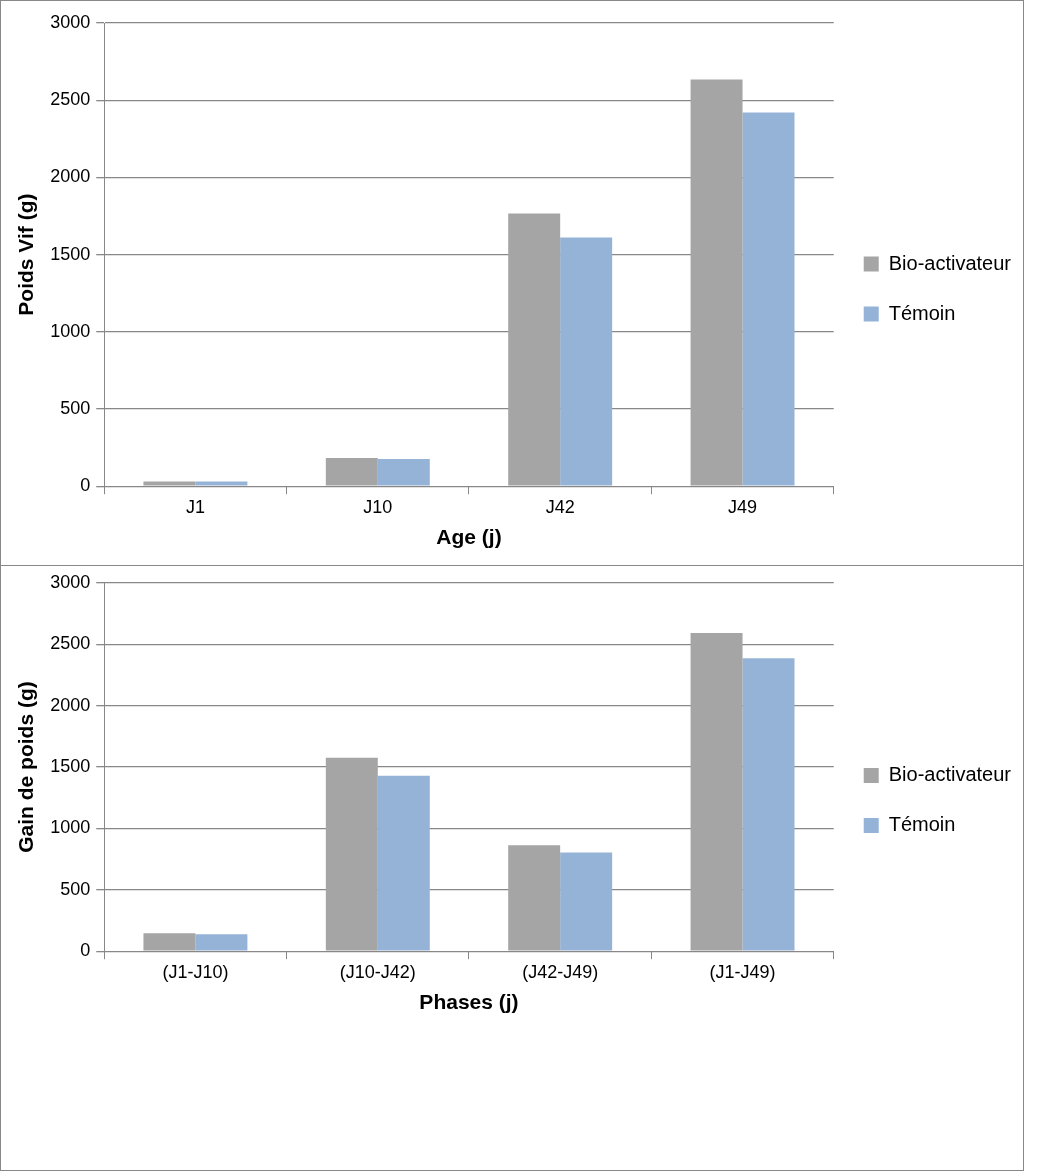  I want to click on y-axis-title: Poids Vif (g), so click(26, 254).